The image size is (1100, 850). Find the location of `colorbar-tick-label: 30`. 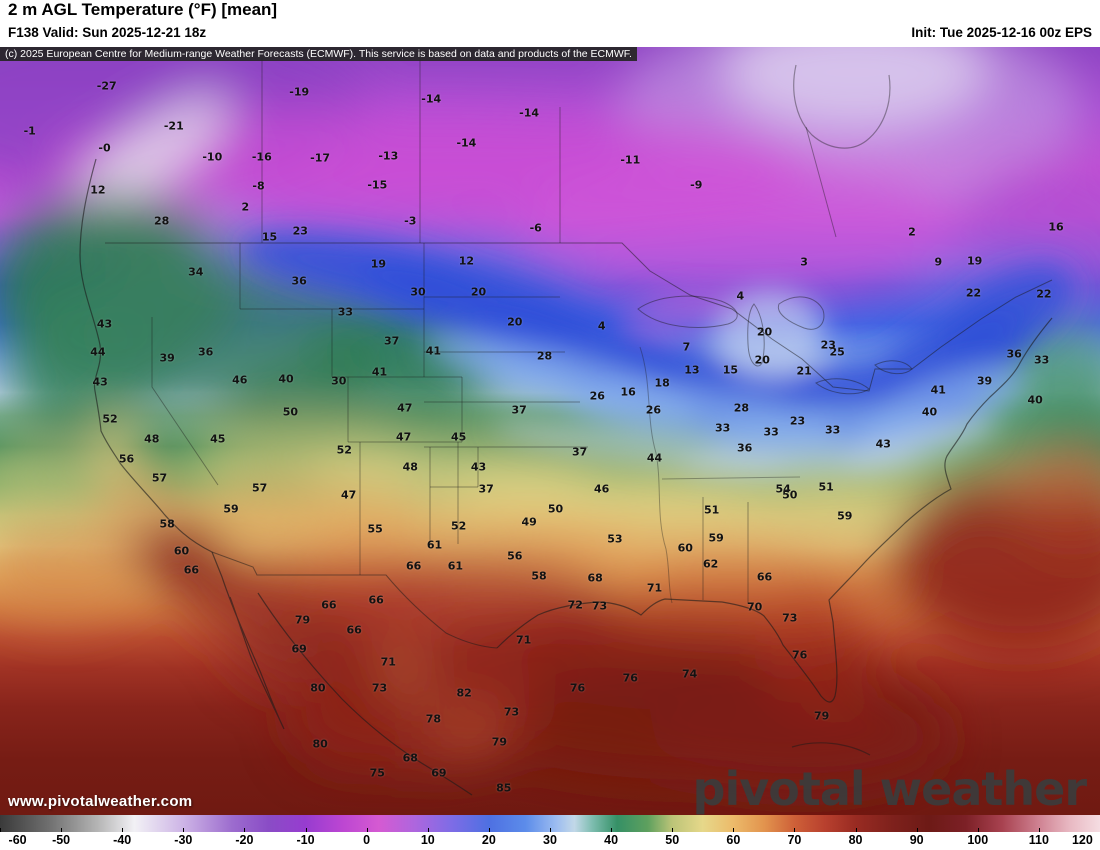

colorbar-tick-label: 30 is located at coordinates (550, 840).